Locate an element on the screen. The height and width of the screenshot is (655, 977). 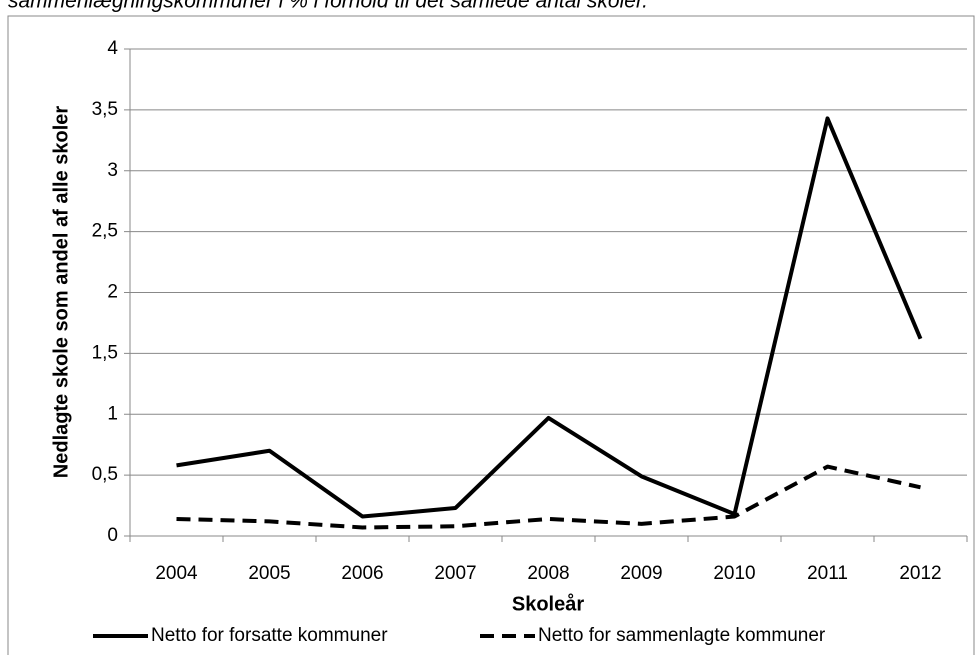
y-tick-label: 2,5 is located at coordinates (105, 231).